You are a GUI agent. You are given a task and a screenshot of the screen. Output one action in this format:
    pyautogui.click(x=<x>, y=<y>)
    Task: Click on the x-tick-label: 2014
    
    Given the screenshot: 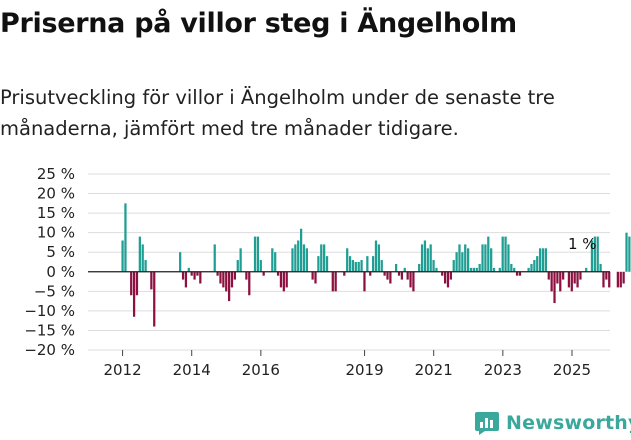 What is the action you would take?
    pyautogui.click(x=192, y=370)
    